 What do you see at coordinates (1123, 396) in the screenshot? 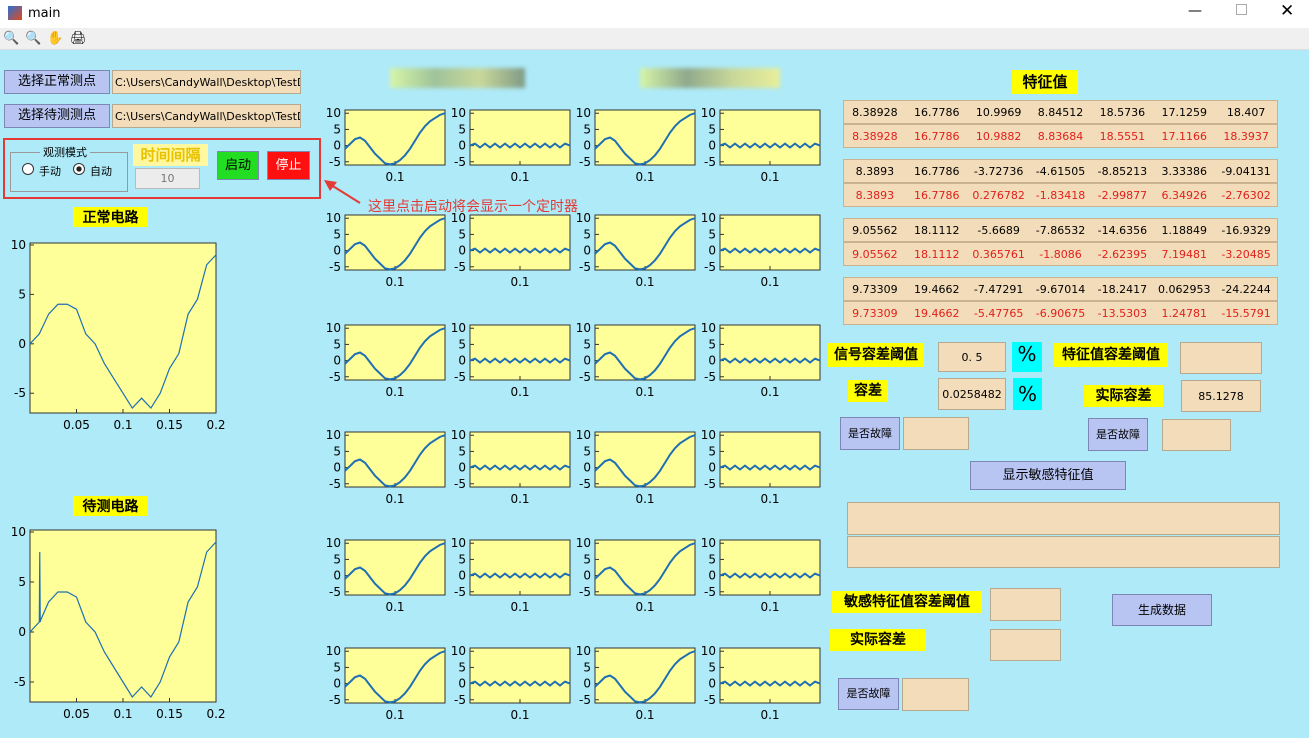
I see `label: 实际容差` at bounding box center [1123, 396].